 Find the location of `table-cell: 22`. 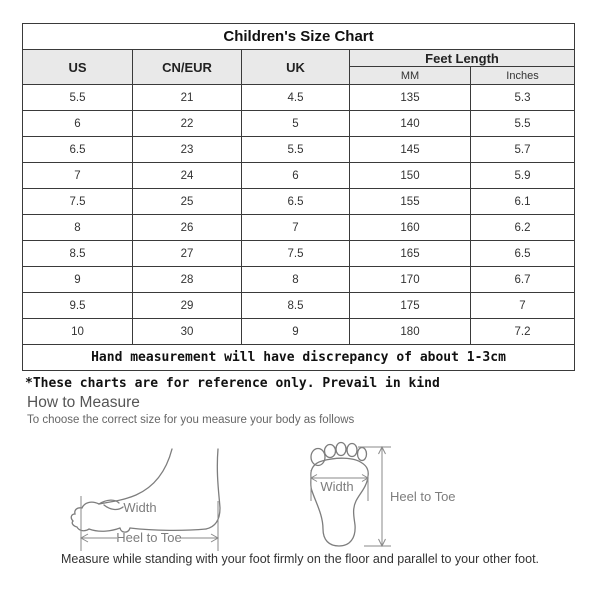

table-cell: 22 is located at coordinates (187, 123).